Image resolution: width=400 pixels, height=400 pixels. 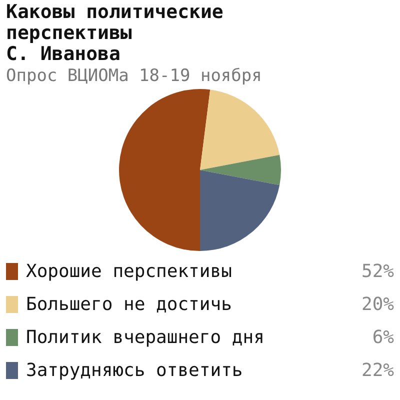 I want to click on data-label: 22%, so click(x=378, y=370).